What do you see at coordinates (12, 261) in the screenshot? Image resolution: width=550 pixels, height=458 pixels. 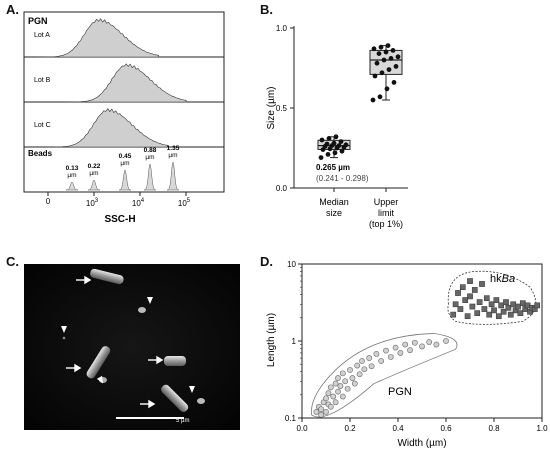 I see `panel-c-label: C.` at bounding box center [12, 261].